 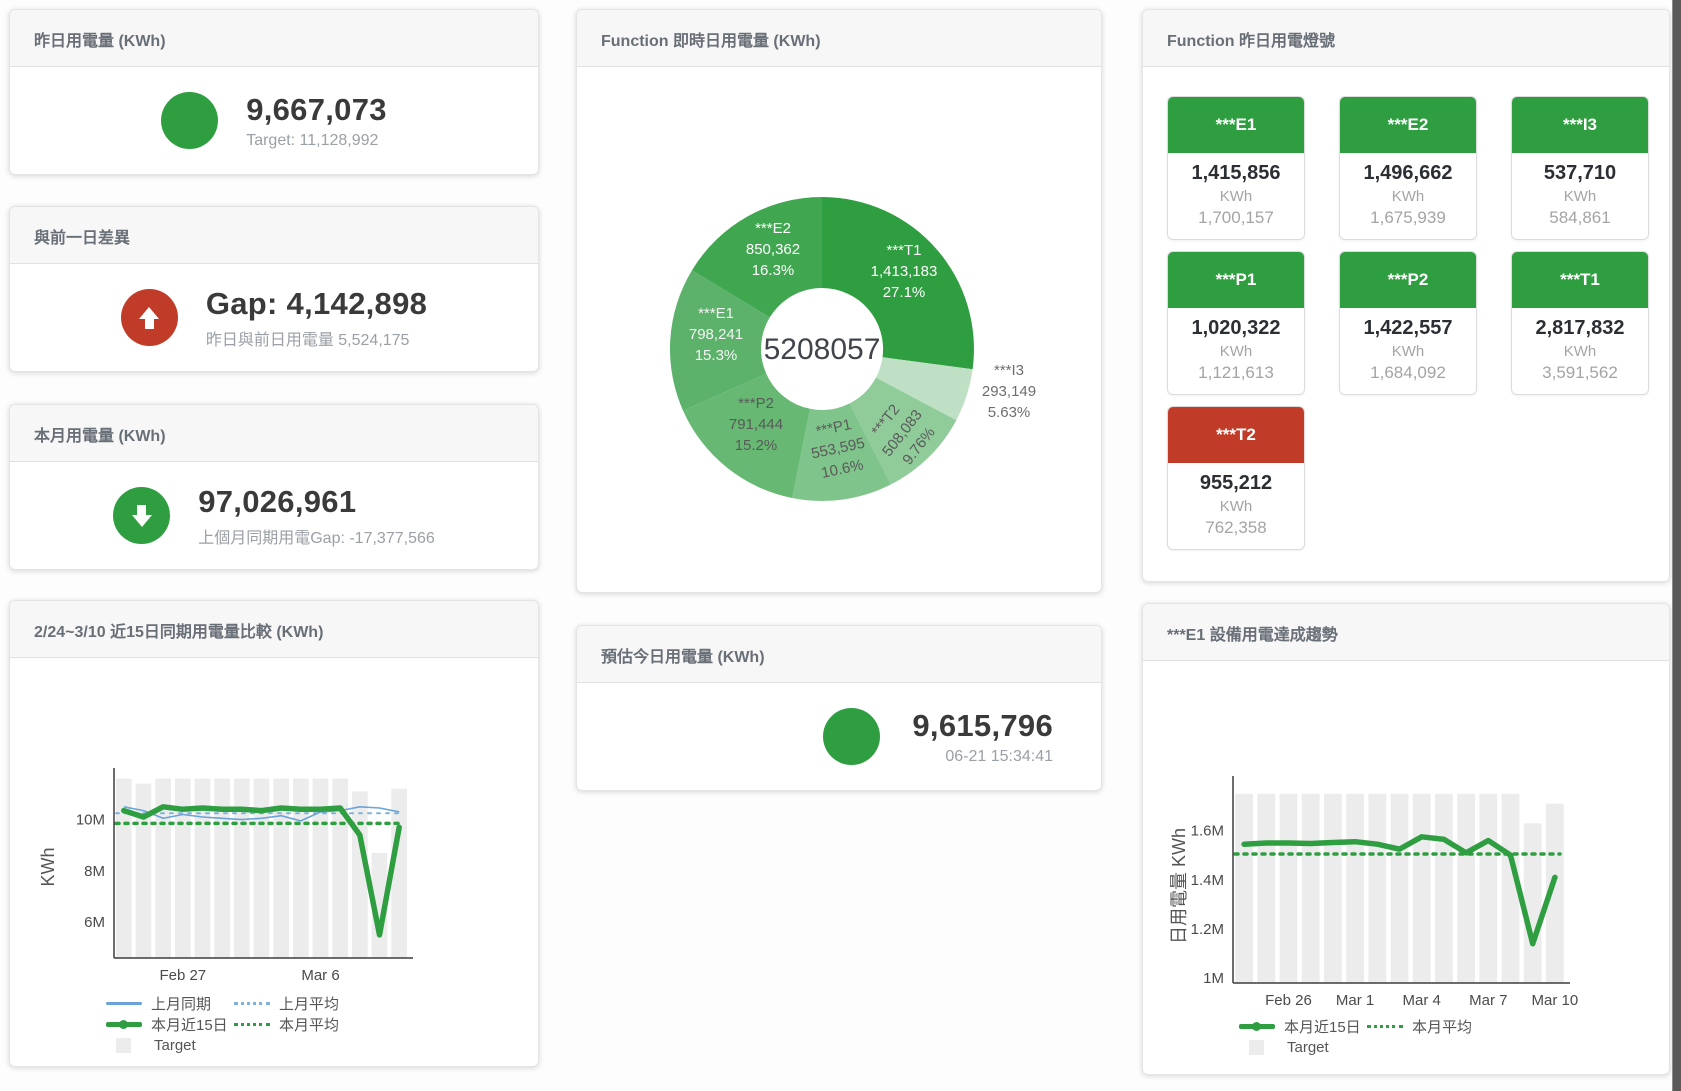 What do you see at coordinates (1580, 125) in the screenshot?
I see `tile-header: ***I3` at bounding box center [1580, 125].